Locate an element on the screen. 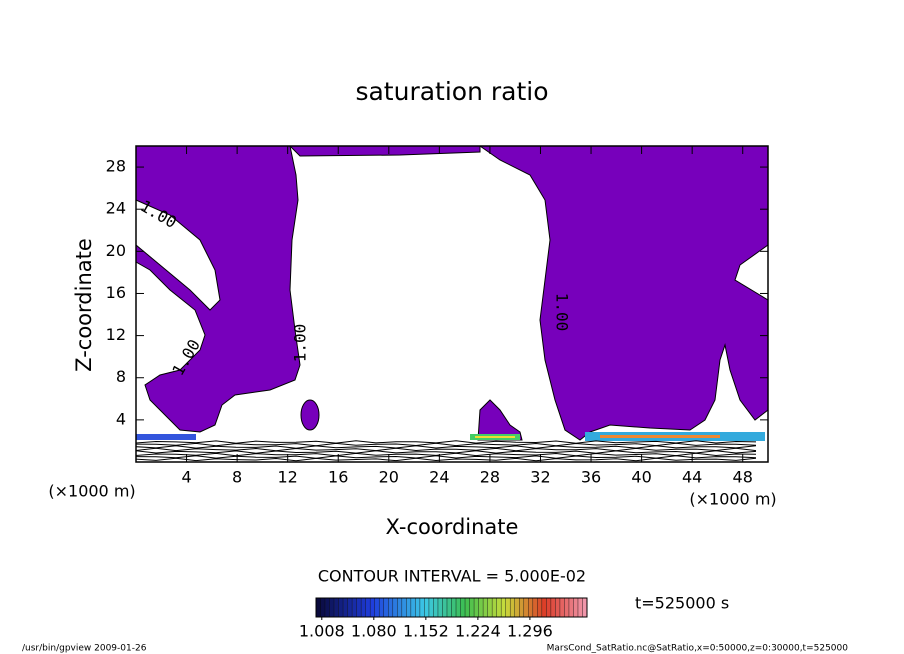  x-tick-label: 28 is located at coordinates (490, 477).